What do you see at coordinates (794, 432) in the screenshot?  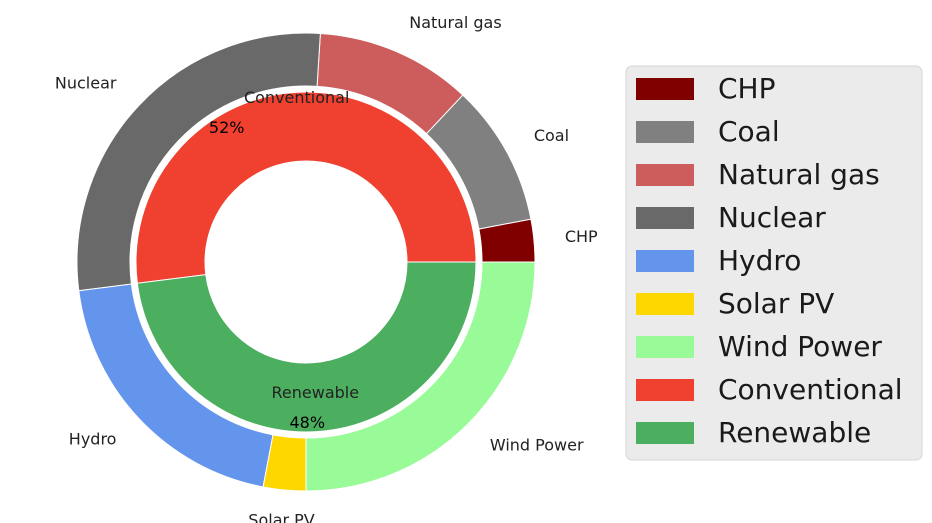 I see `legend-label-renewable: Renewable` at bounding box center [794, 432].